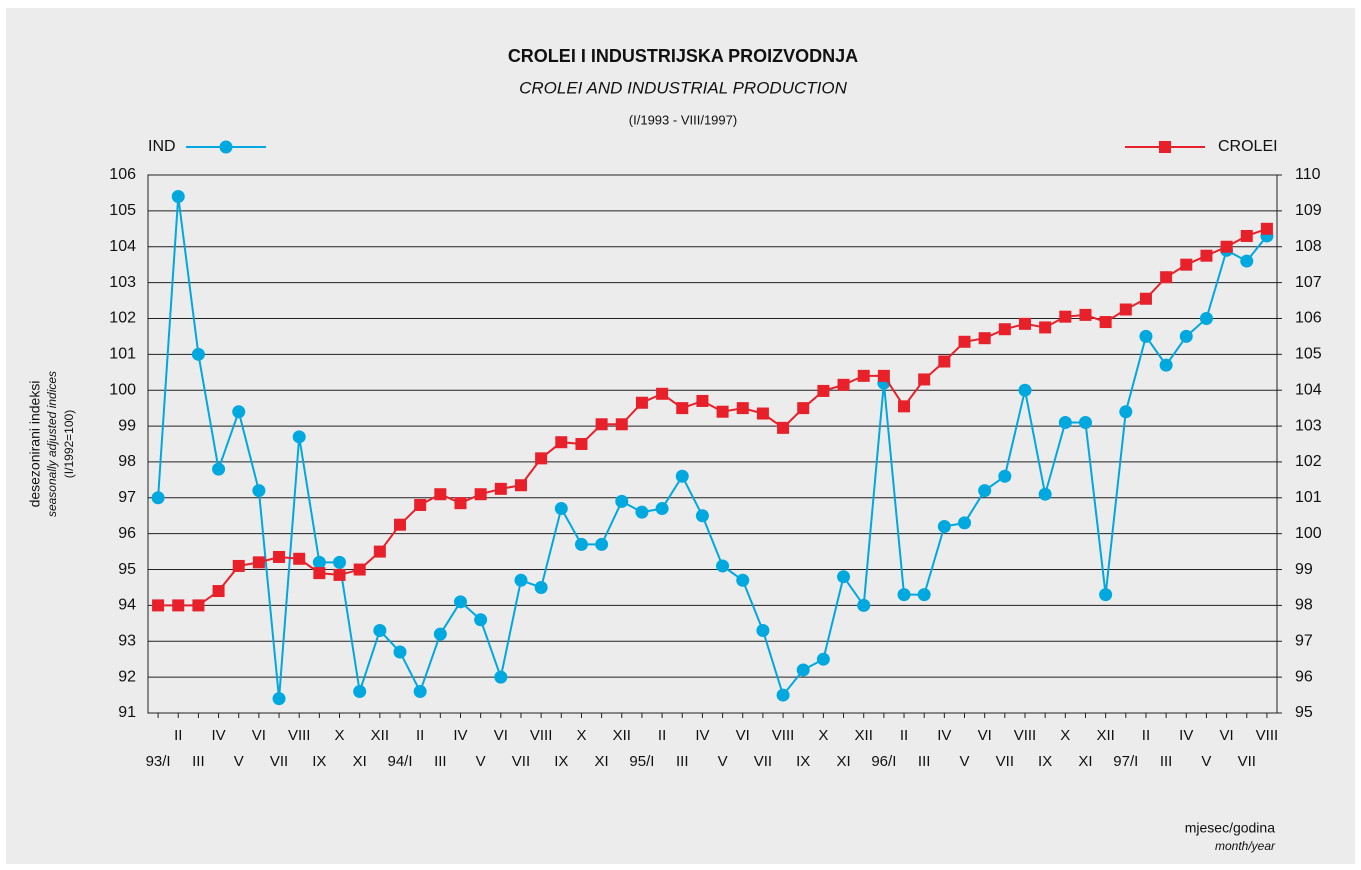 The height and width of the screenshot is (870, 1361). I want to click on y2-tick-label: 98, so click(1304, 605).